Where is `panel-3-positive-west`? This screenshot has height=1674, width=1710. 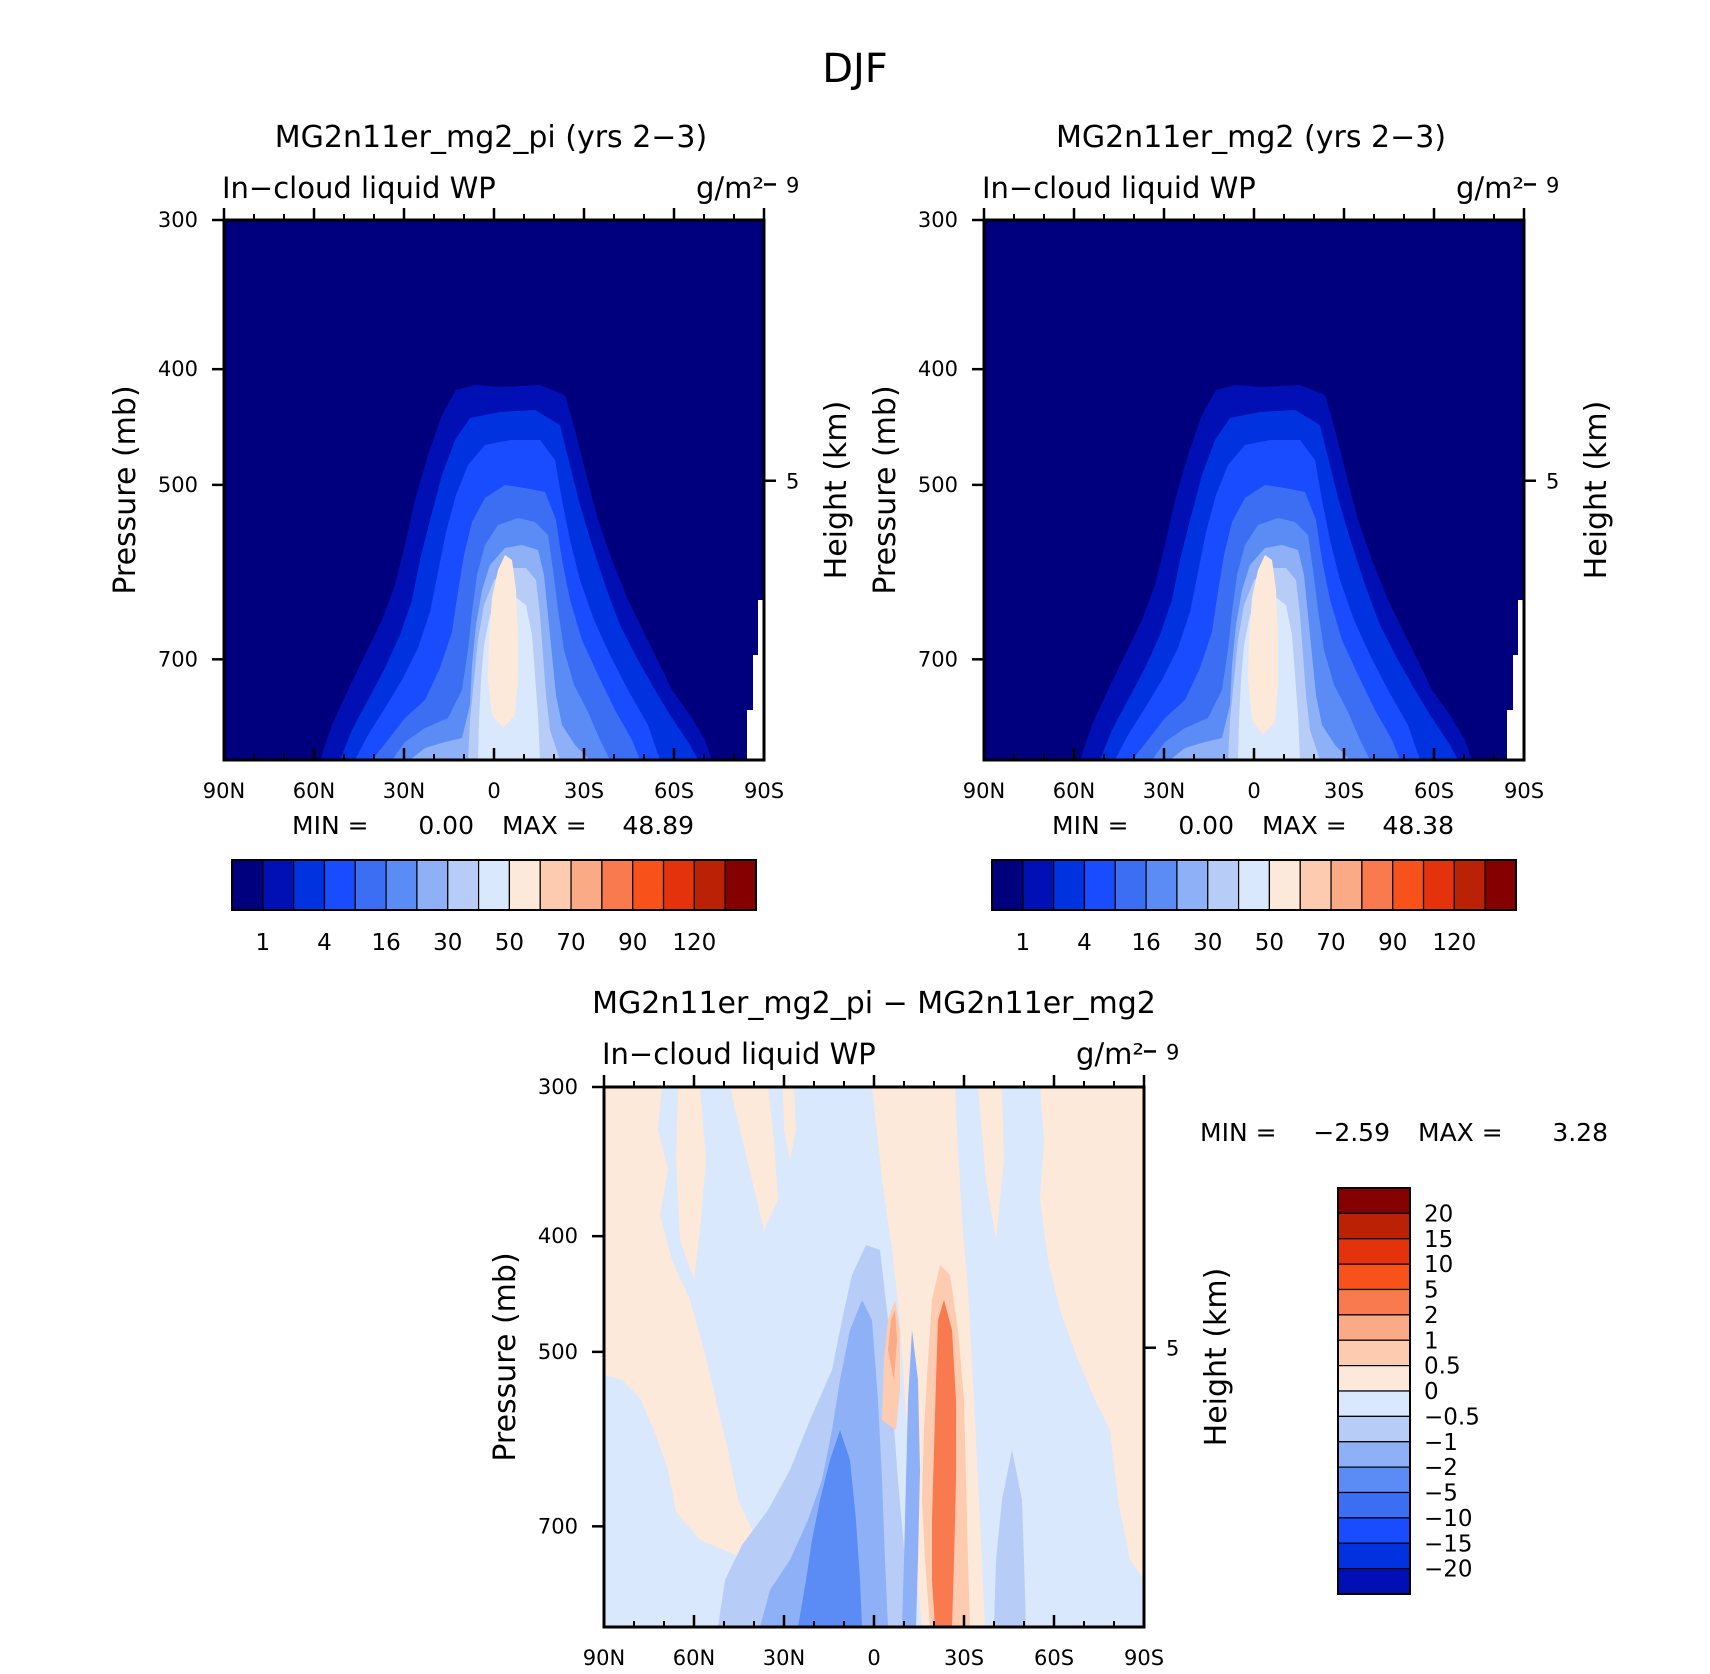
panel-3-positive-west is located at coordinates (679, 1323).